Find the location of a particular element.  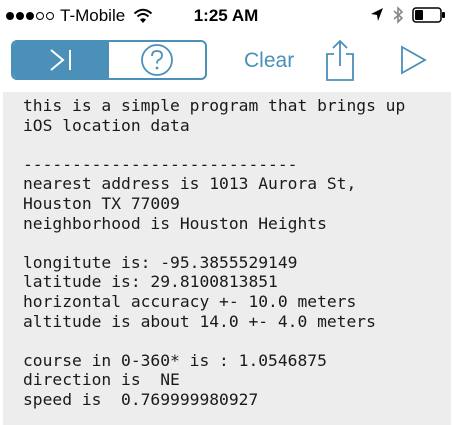

mode-segmented-control is located at coordinates (109, 60).